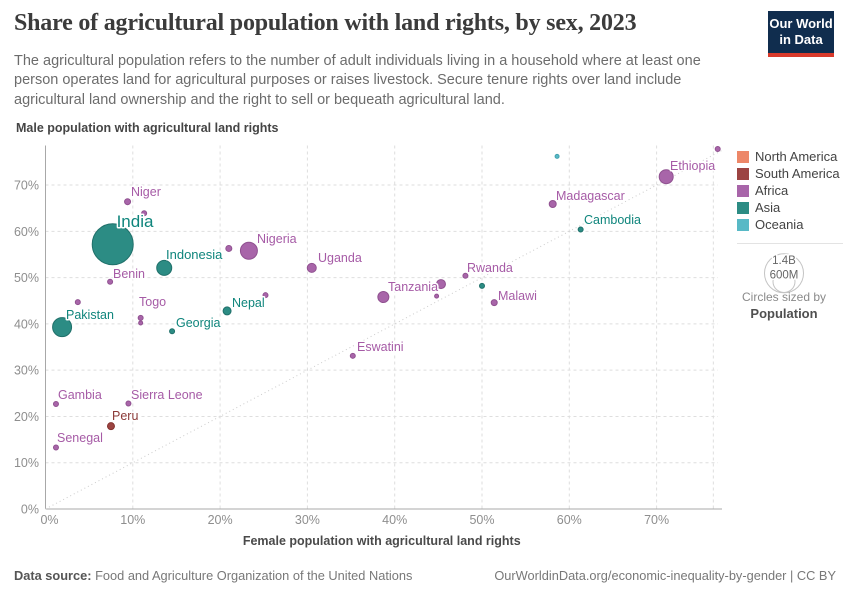 This screenshot has width=850, height=600. What do you see at coordinates (380, 347) in the screenshot?
I see `point-label-eswatini: Eswatini` at bounding box center [380, 347].